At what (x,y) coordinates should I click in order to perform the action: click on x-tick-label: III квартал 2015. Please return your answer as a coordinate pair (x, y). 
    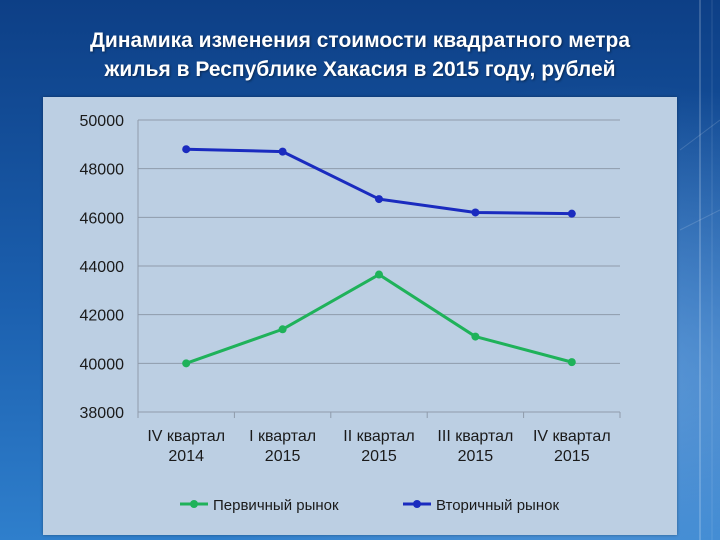
    Looking at the image, I should click on (475, 446).